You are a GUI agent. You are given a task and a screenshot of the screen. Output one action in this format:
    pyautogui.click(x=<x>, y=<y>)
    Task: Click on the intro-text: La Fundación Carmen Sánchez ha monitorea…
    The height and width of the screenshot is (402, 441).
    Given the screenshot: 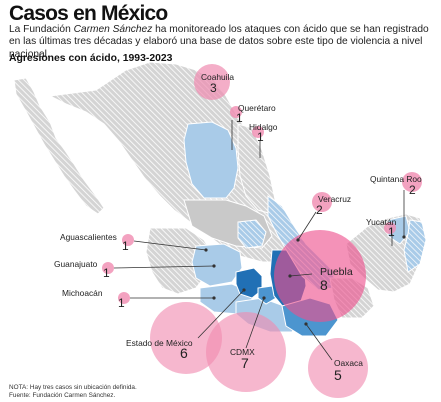 What is the action you would take?
    pyautogui.click(x=223, y=42)
    